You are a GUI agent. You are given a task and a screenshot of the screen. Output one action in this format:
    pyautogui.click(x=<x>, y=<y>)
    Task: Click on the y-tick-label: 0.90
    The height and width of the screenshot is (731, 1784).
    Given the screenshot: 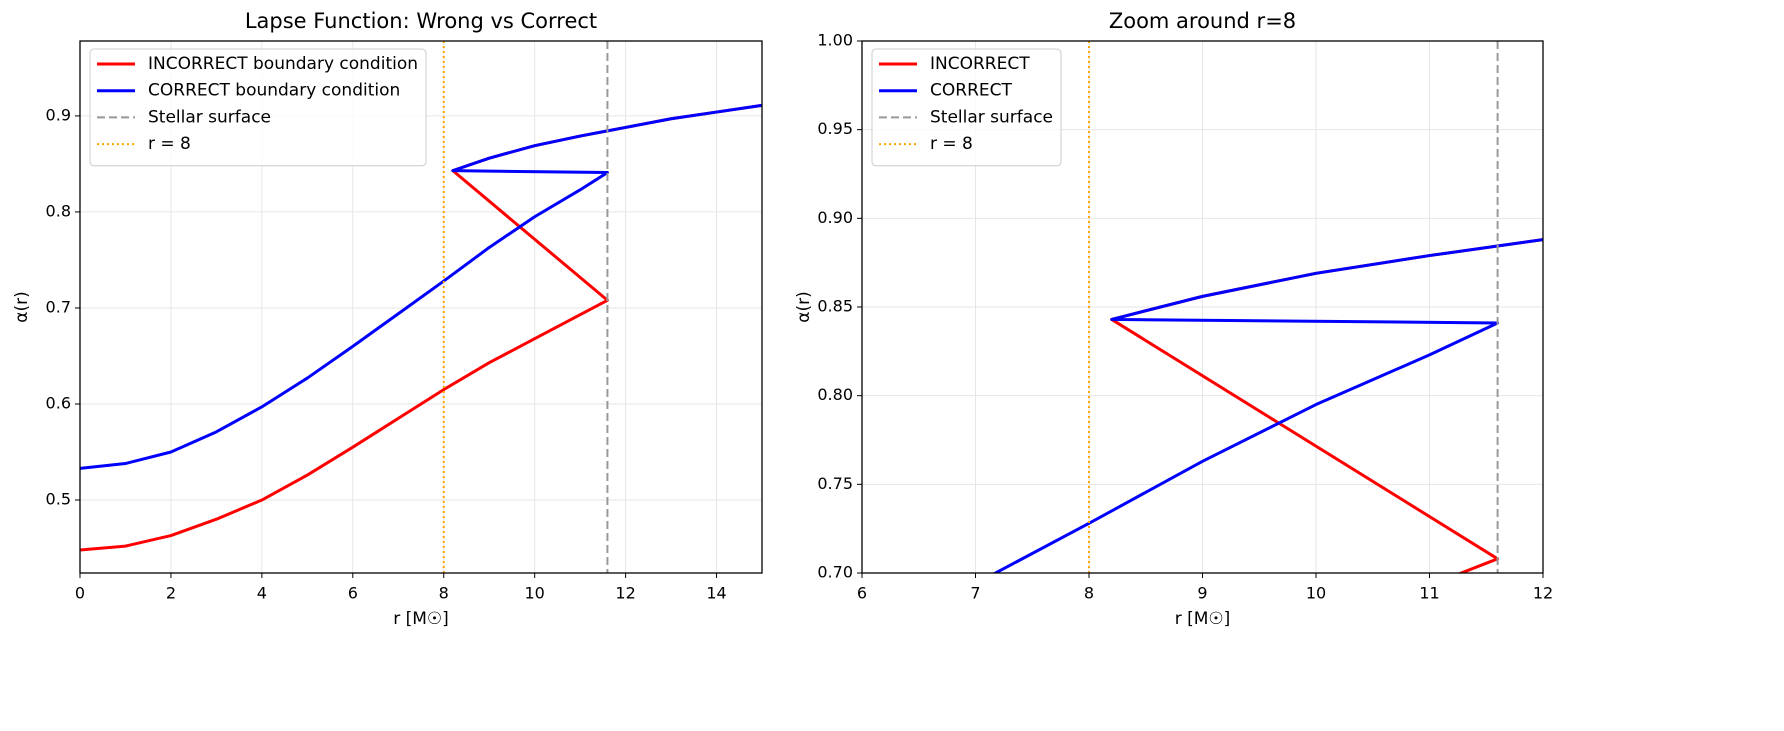 What is the action you would take?
    pyautogui.click(x=835, y=217)
    